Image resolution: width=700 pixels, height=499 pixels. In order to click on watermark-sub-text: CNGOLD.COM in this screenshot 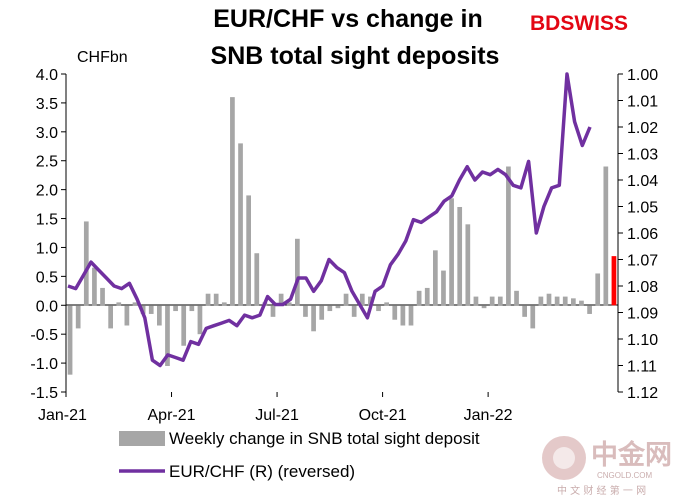, I will do `click(624, 475)`.